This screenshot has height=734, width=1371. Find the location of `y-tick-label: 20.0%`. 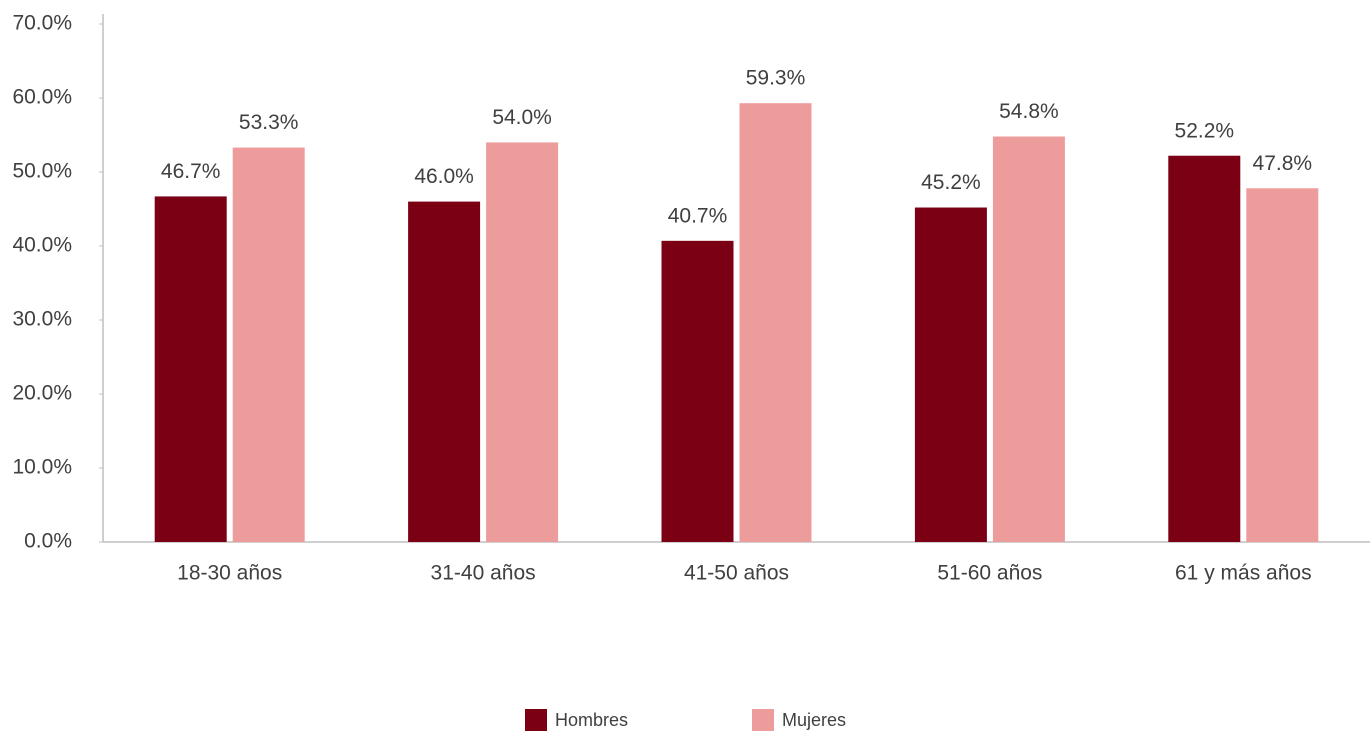

y-tick-label: 20.0% is located at coordinates (42, 393).